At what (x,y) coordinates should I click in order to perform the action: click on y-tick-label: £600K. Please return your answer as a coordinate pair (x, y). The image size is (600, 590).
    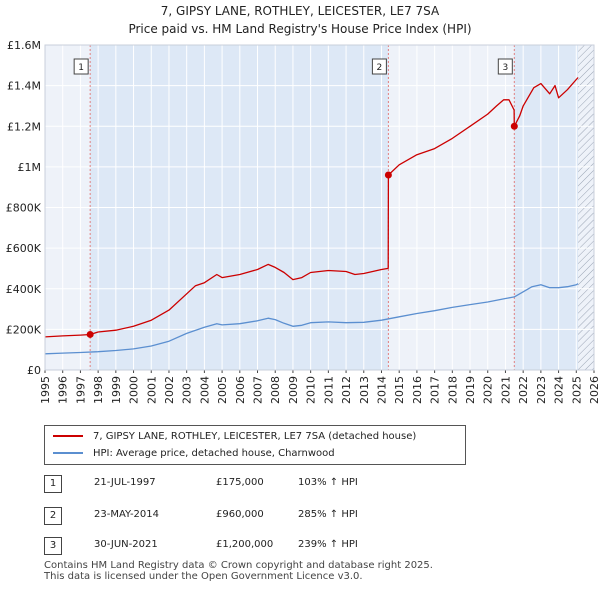
    Looking at the image, I should click on (24, 248).